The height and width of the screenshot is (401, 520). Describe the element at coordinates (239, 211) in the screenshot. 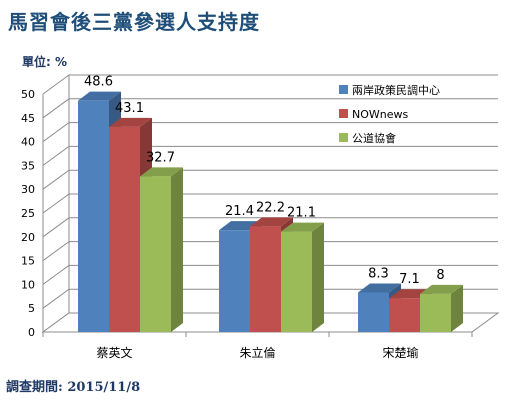

I see `data-label: 21.4` at that location.